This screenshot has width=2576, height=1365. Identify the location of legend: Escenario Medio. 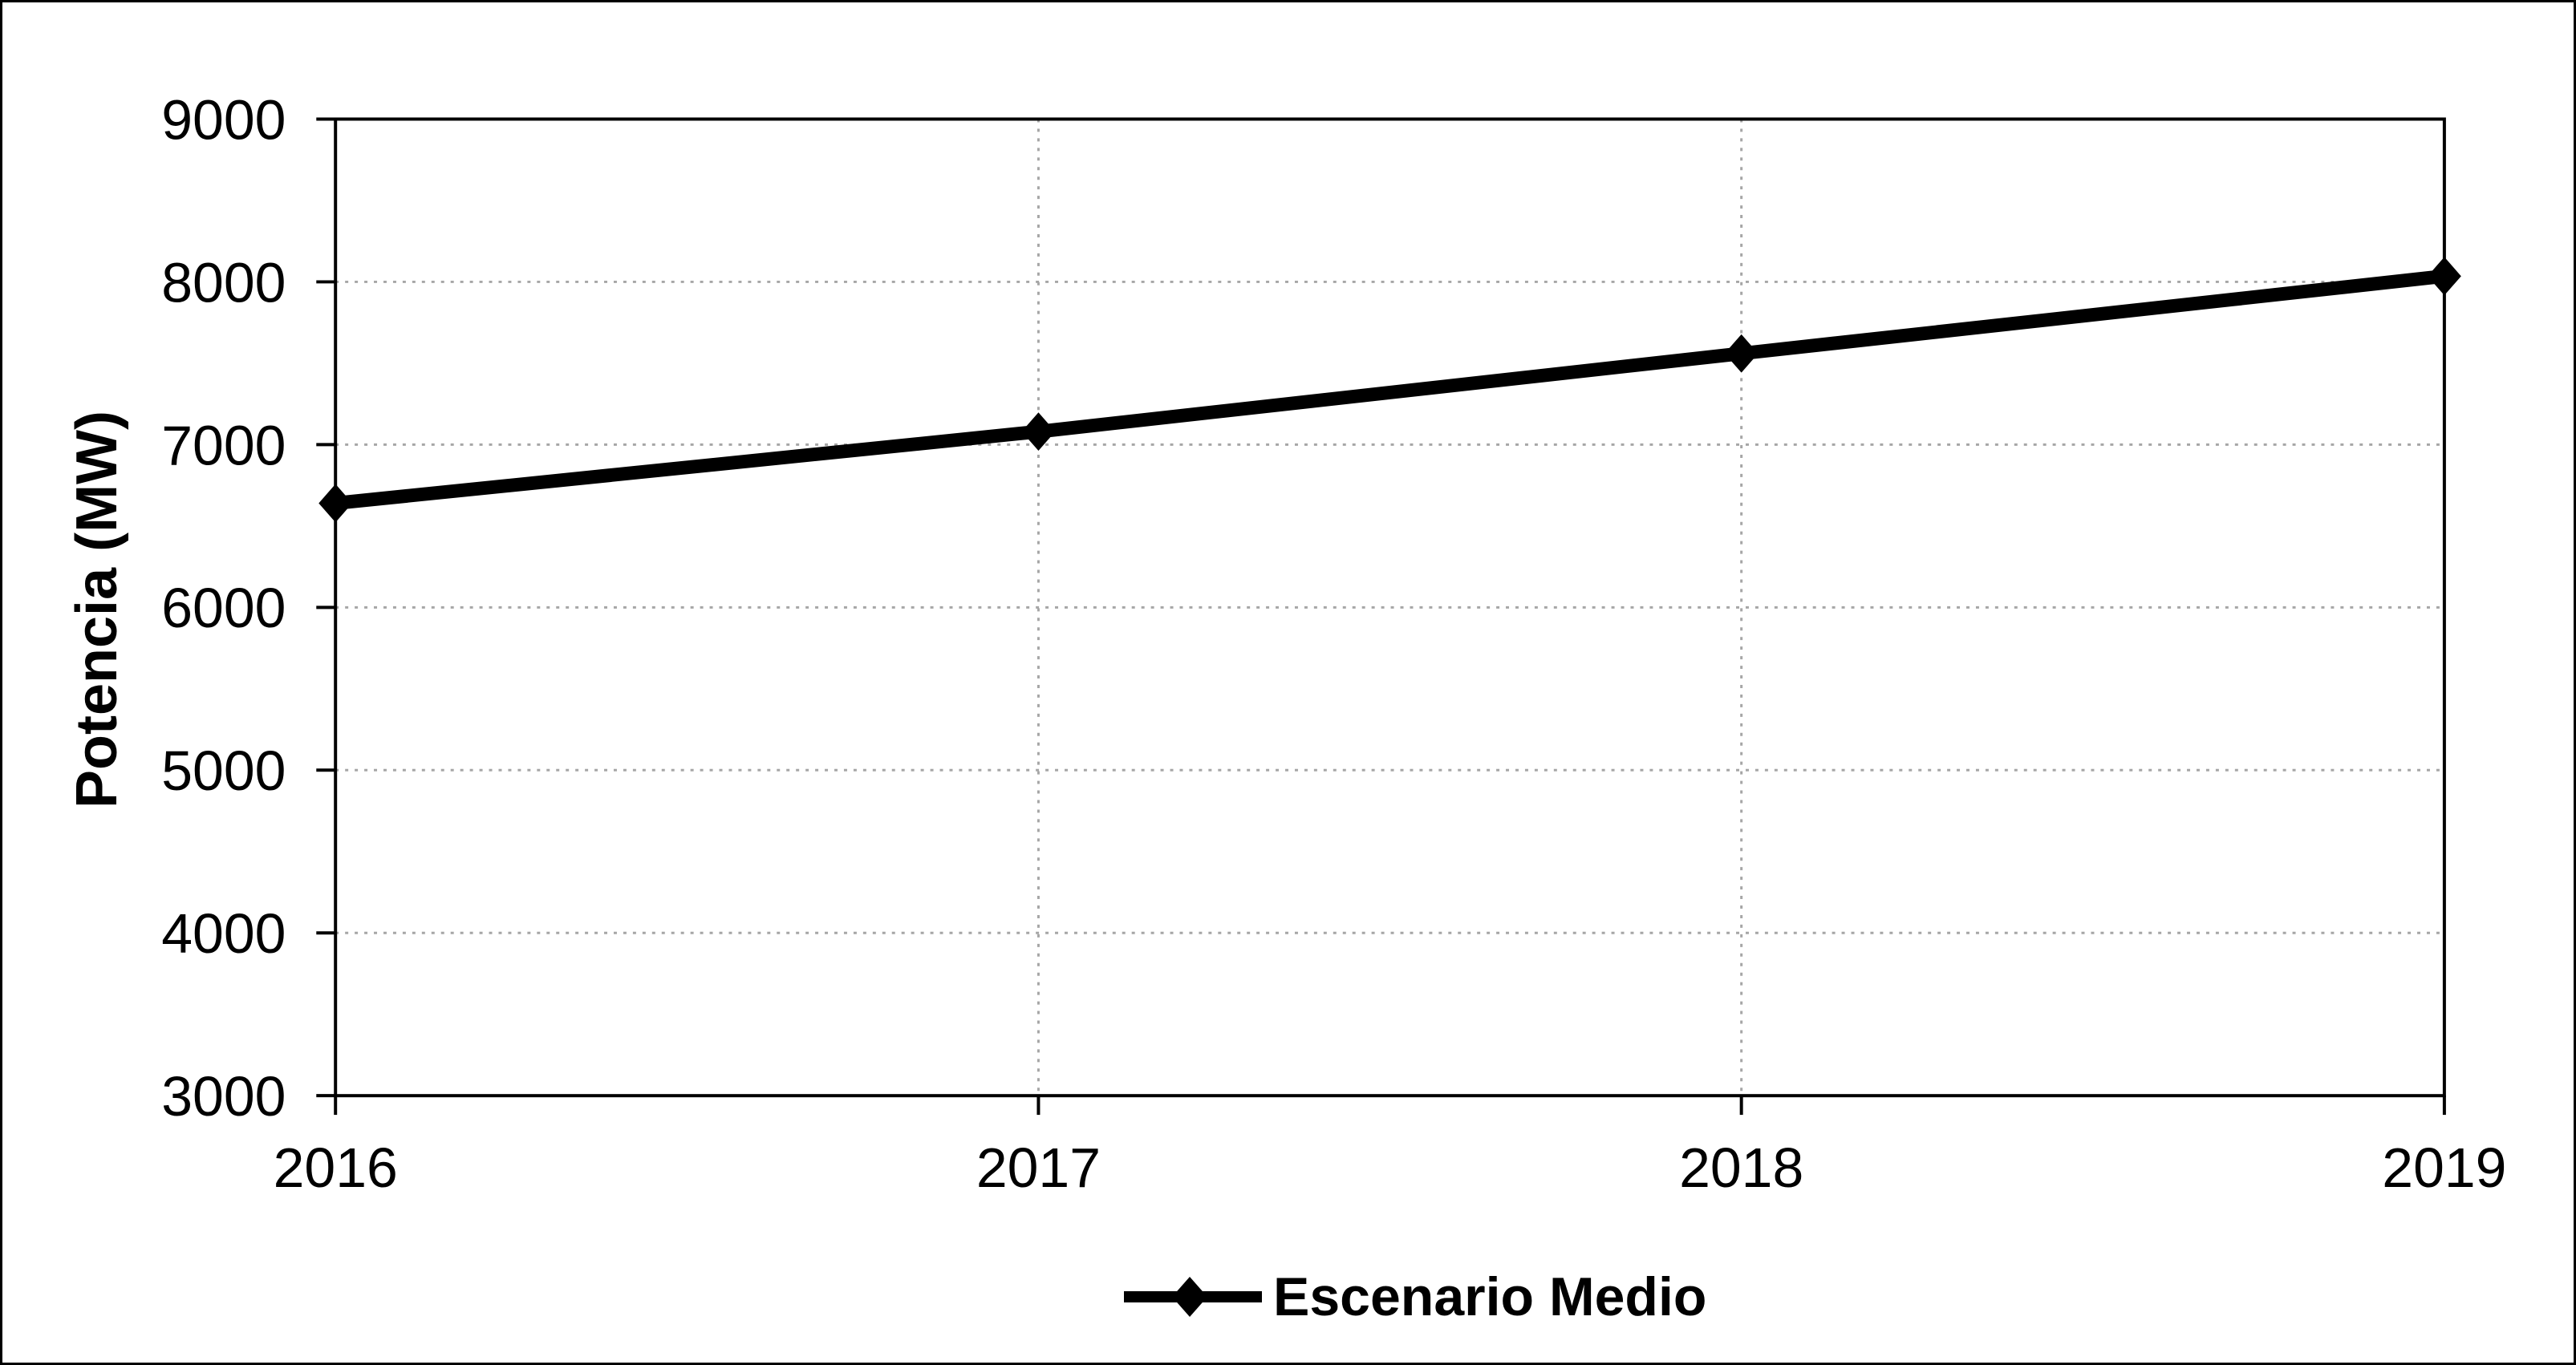
(1414, 1297).